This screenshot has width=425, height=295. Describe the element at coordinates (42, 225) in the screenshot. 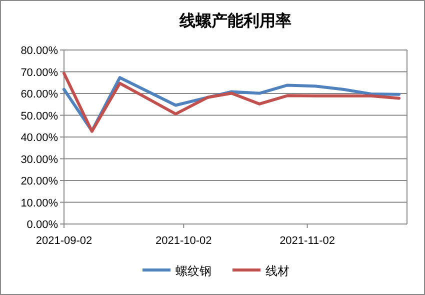

I see `y-tick-label: 0.00%` at that location.